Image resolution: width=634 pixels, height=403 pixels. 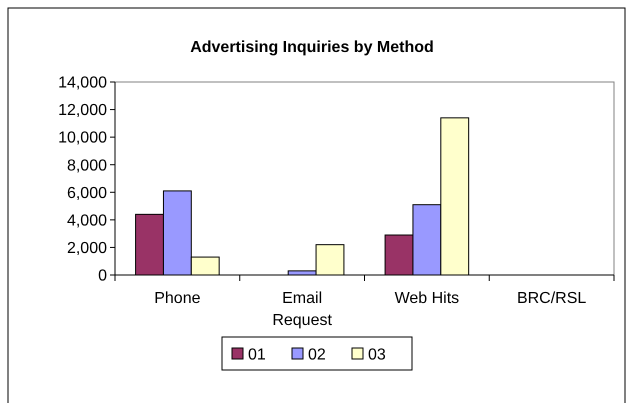 I want to click on y-tick-label: 2,000, so click(x=87, y=249).